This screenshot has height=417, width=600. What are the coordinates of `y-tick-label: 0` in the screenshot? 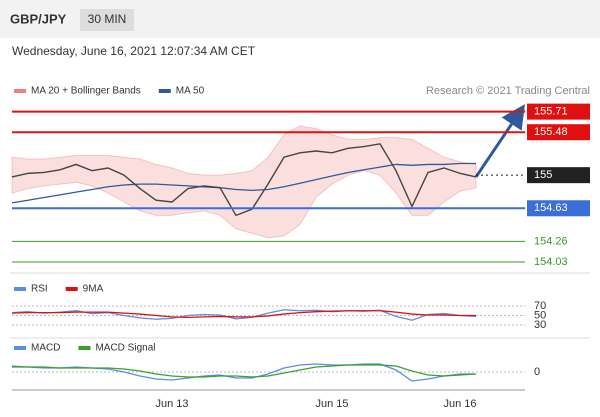 It's located at (537, 372).